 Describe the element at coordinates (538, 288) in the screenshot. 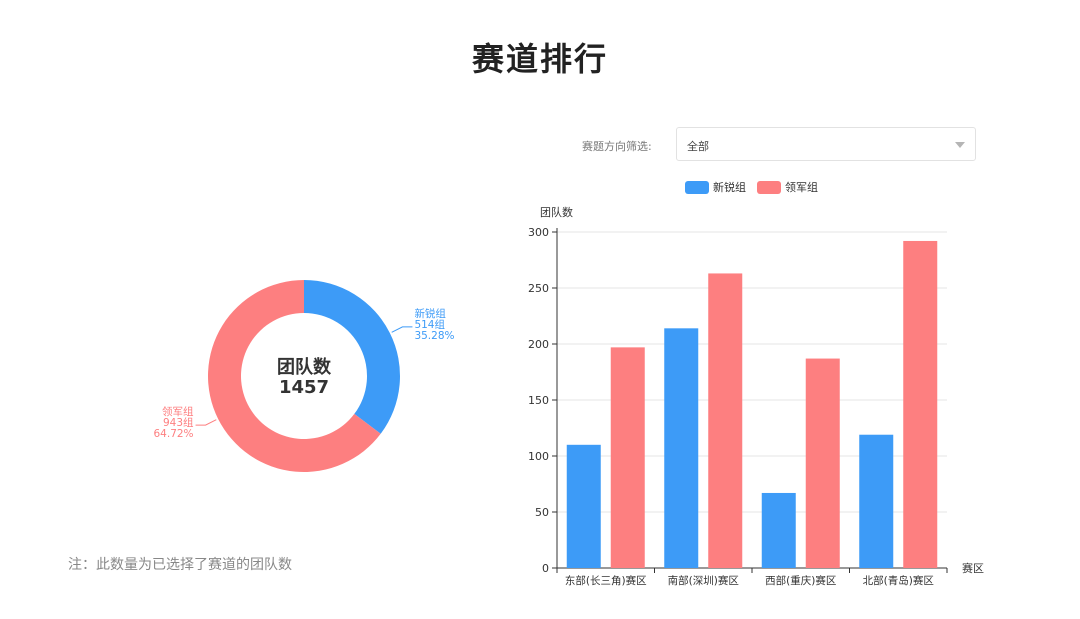

I see `y-tick-label: 250` at that location.